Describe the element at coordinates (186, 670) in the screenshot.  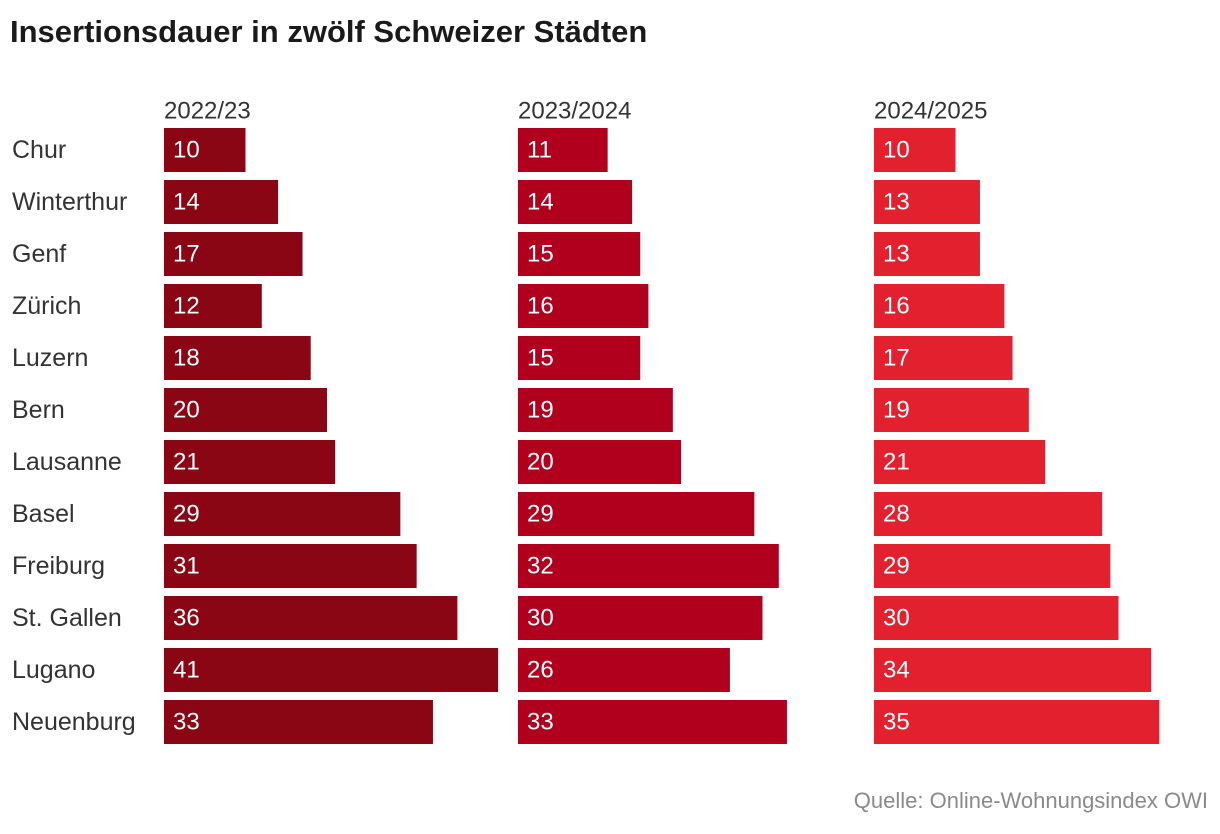
I see `data-label: 41` at that location.